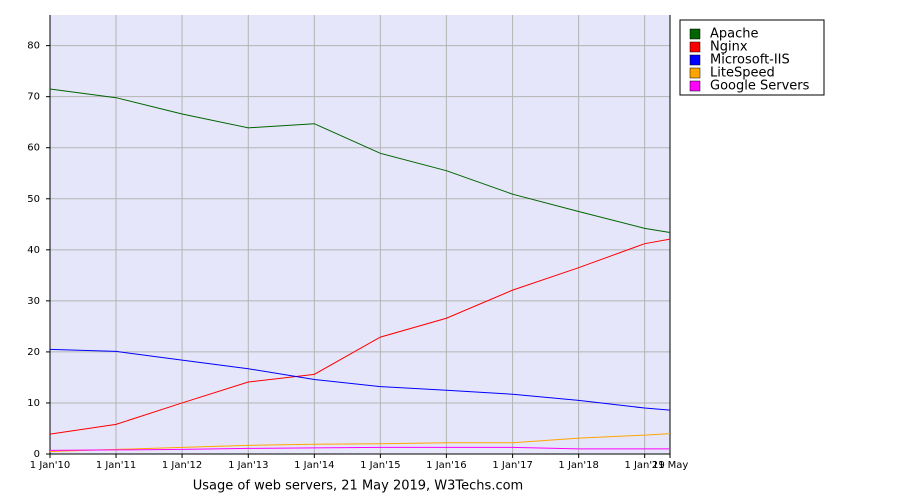  Describe the element at coordinates (50, 465) in the screenshot. I see `x-tick-label: 1 Jan'10` at that location.